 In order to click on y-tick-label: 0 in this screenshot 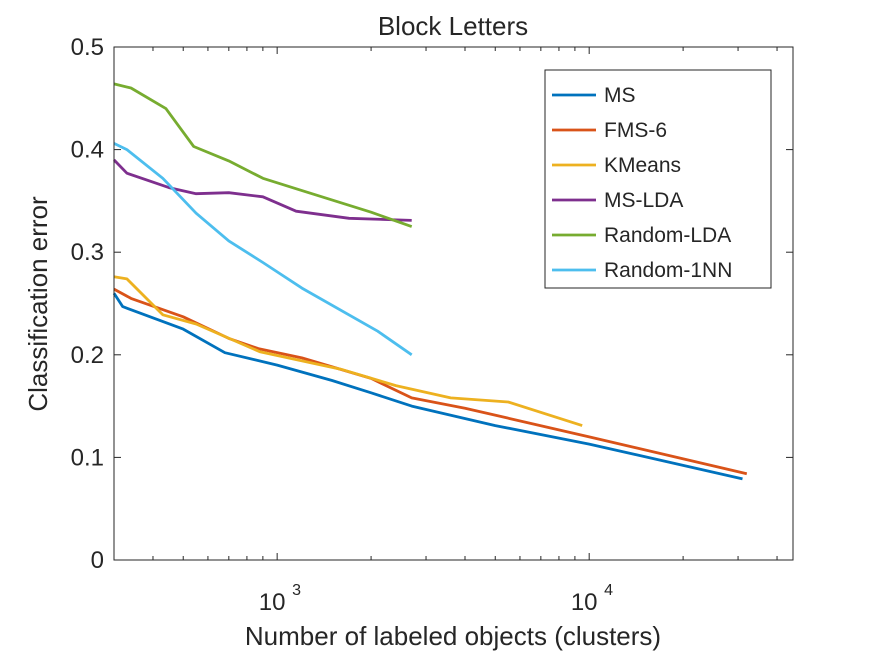, I will do `click(97, 560)`.